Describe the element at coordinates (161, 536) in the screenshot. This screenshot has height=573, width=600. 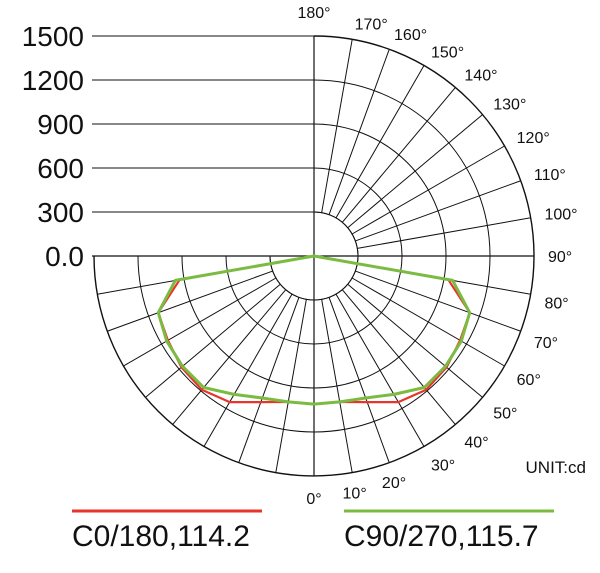
I see `legend-label-0: C0/180,114.2` at that location.